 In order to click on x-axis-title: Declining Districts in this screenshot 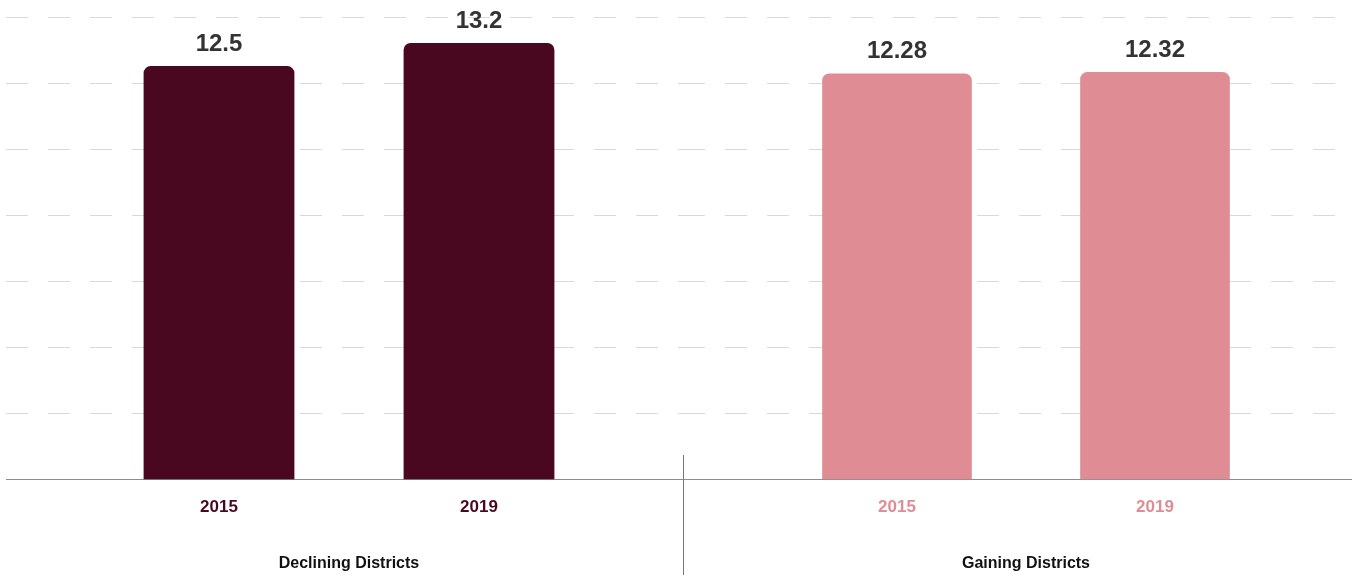, I will do `click(349, 562)`.